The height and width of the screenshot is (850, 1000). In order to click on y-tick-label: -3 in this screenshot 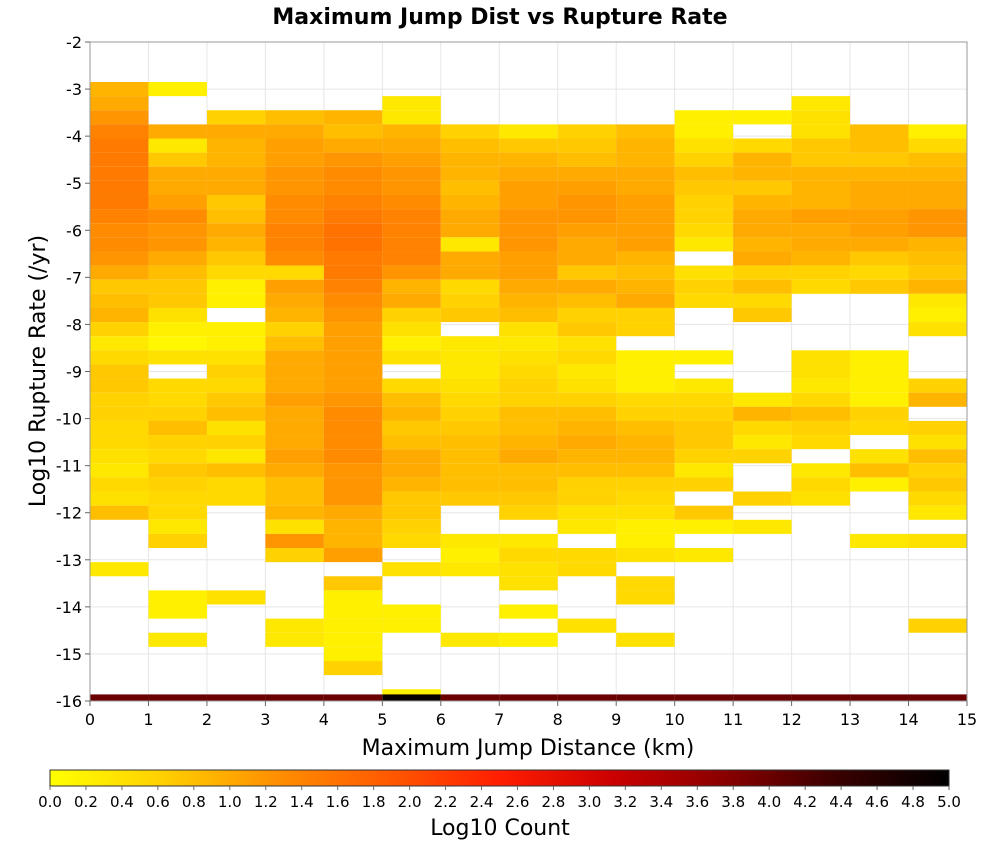, I will do `click(74, 89)`.